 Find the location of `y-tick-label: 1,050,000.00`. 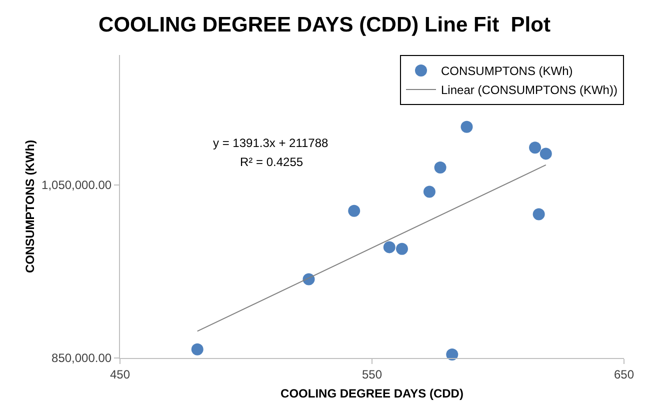

y-tick-label: 1,050,000.00 is located at coordinates (77, 185).